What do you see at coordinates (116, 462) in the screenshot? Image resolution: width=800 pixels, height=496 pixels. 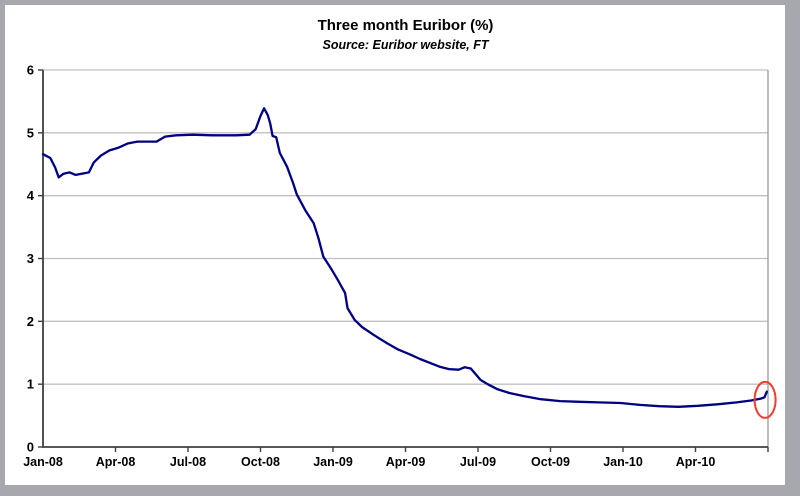 I see `x-tick-label: Apr-08` at bounding box center [116, 462].